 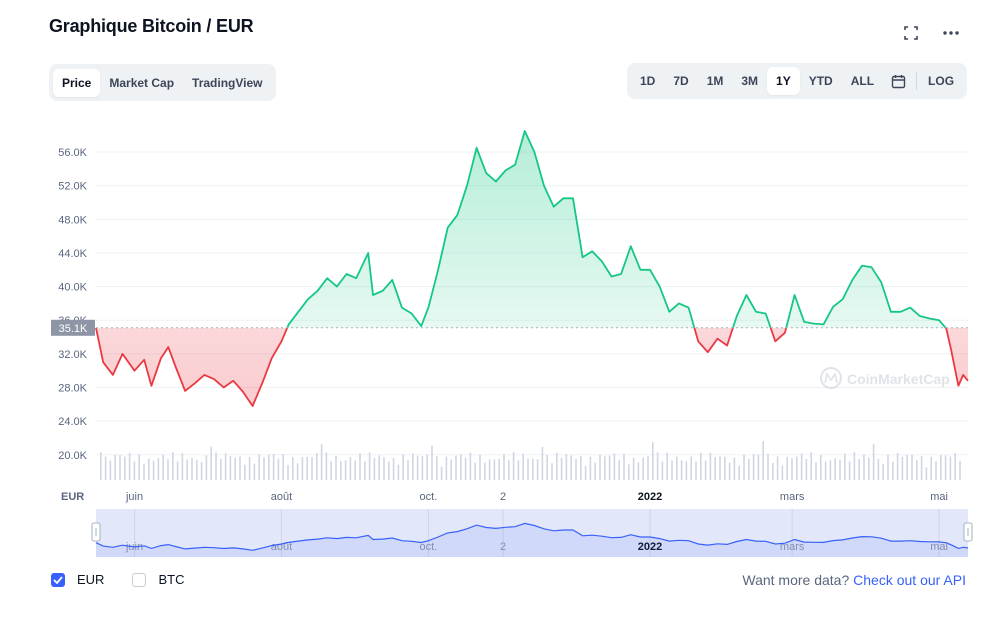 What do you see at coordinates (885, 378) in the screenshot?
I see `coinmarketcap-logo: CoinMarketCap` at bounding box center [885, 378].